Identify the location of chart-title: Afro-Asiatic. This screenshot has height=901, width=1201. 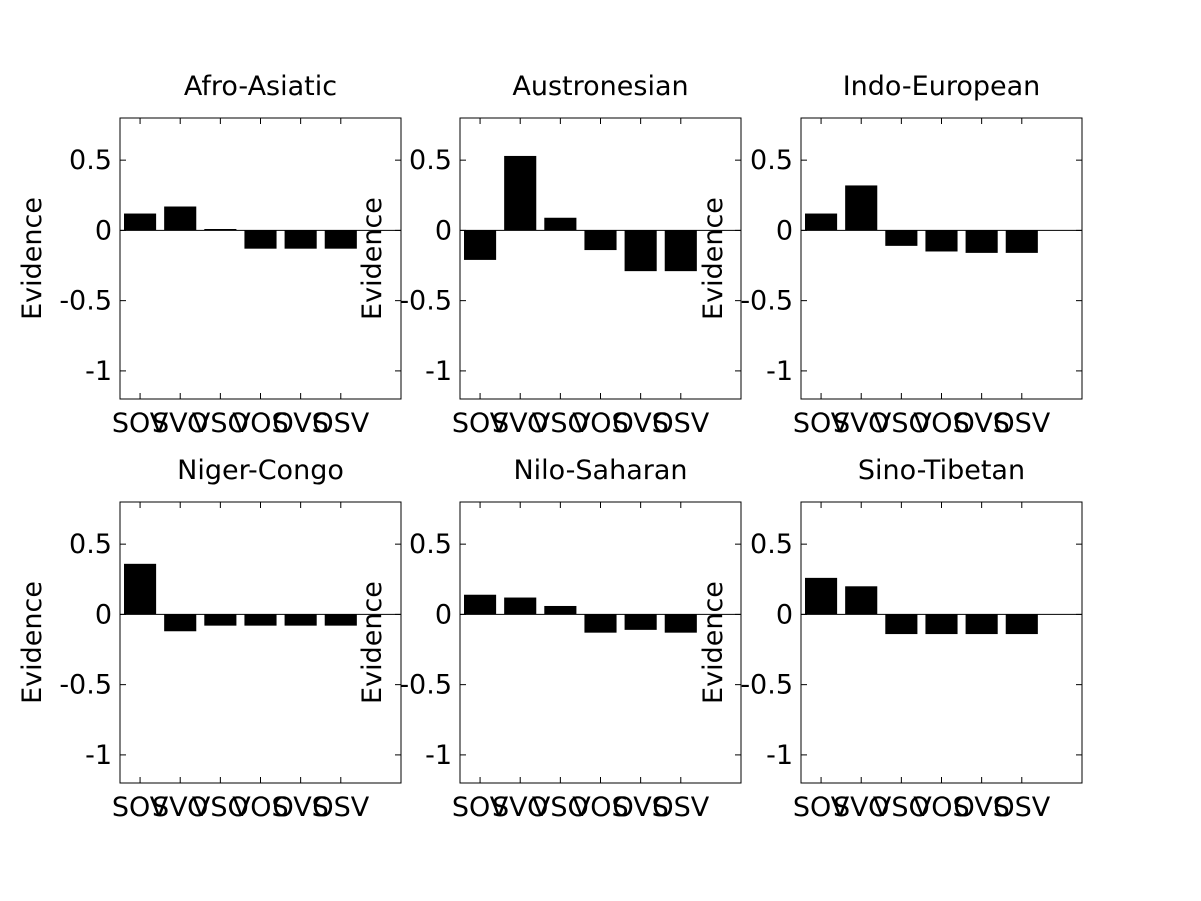
(260, 86).